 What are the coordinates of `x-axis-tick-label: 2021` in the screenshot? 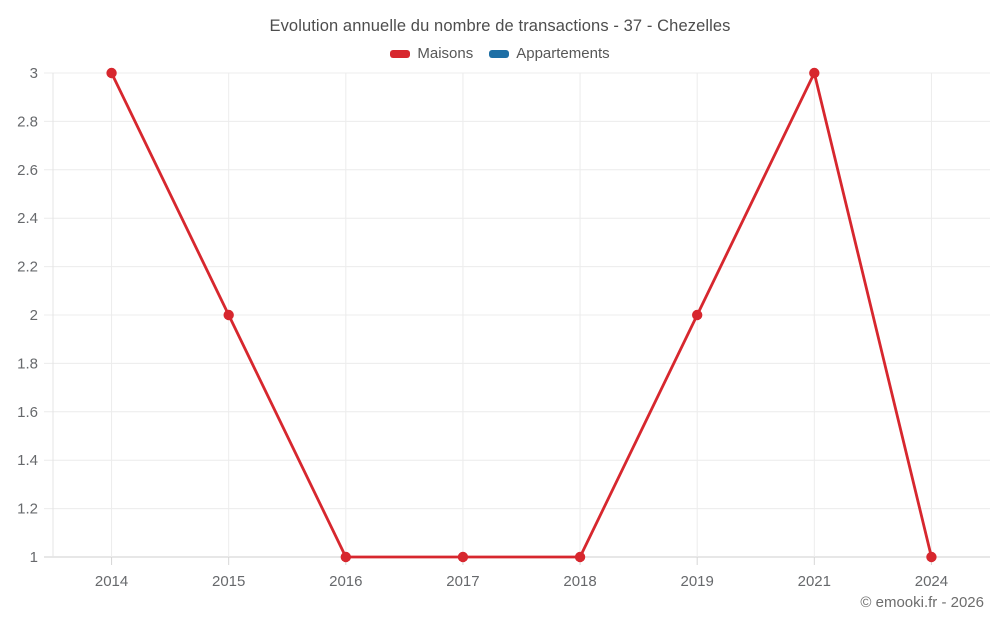 It's located at (814, 581).